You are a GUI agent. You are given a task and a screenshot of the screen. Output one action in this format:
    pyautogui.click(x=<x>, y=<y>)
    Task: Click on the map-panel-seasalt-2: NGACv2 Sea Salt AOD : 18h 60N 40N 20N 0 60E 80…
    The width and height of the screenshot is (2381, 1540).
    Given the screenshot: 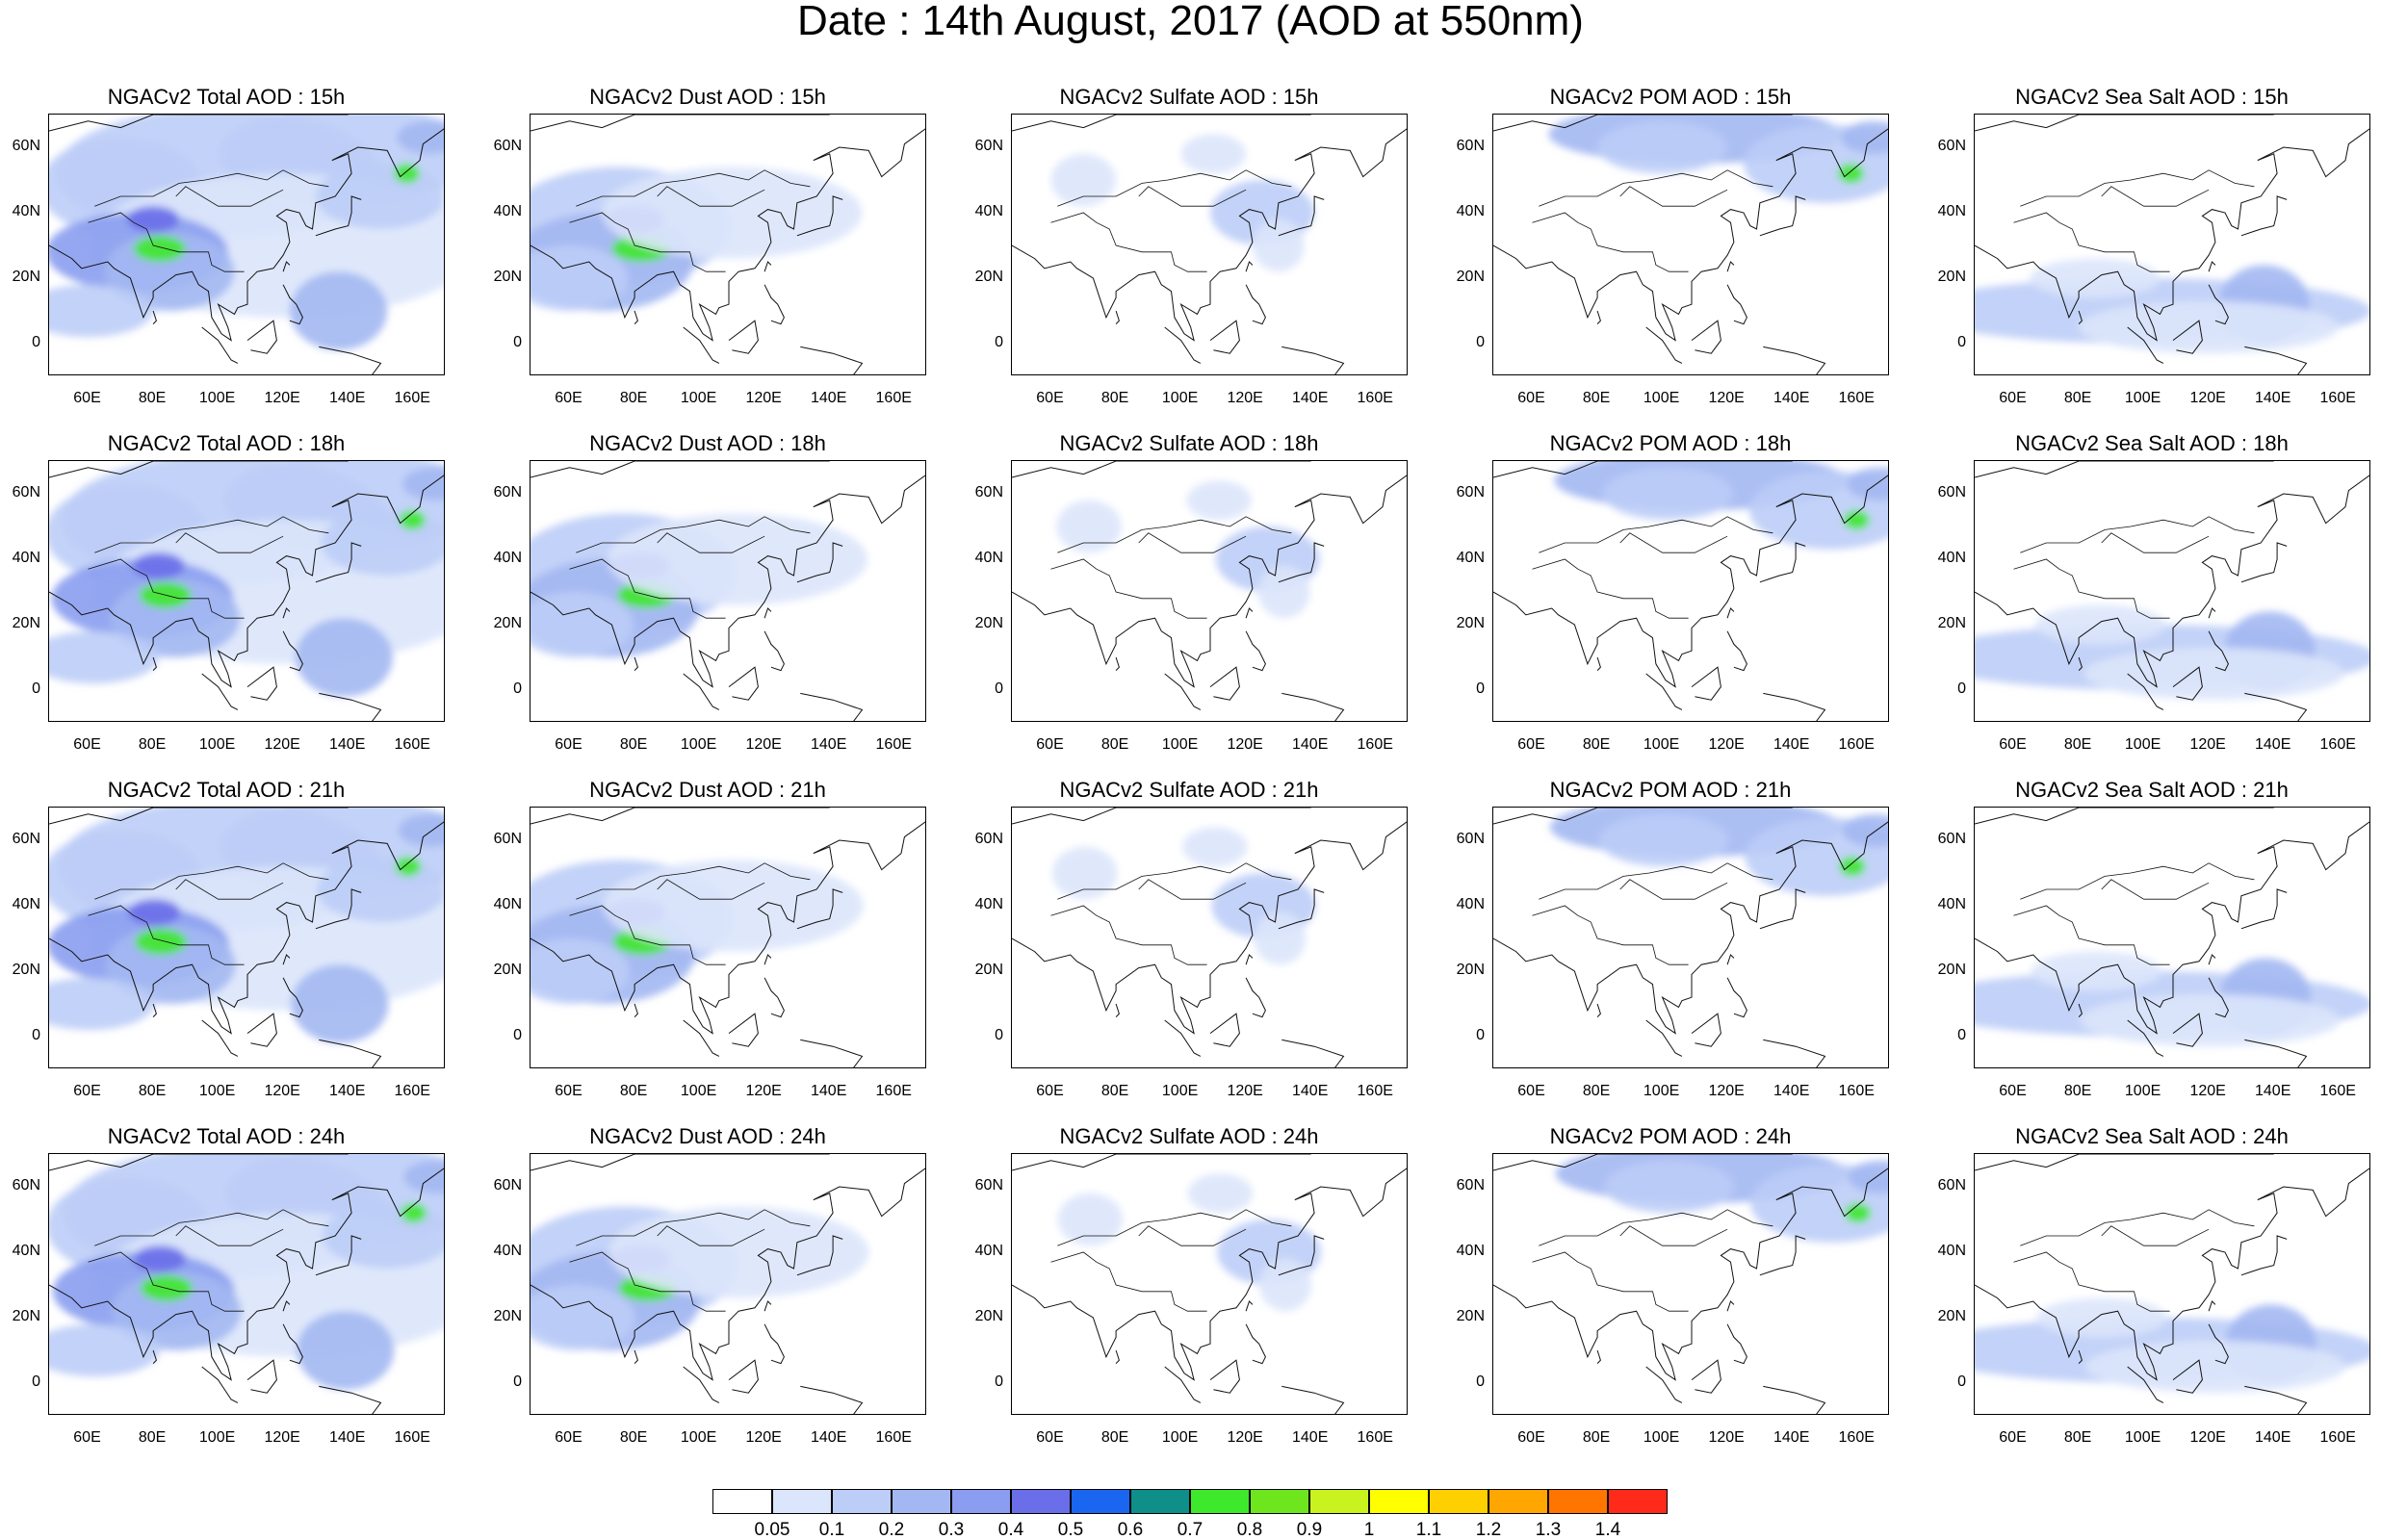 What is the action you would take?
    pyautogui.click(x=2152, y=597)
    